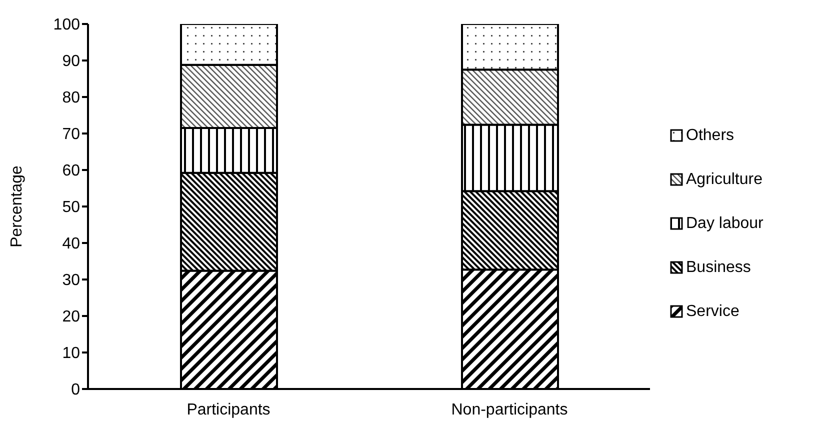 This screenshot has width=838, height=447. I want to click on y-tick-label: 100, so click(66, 25).